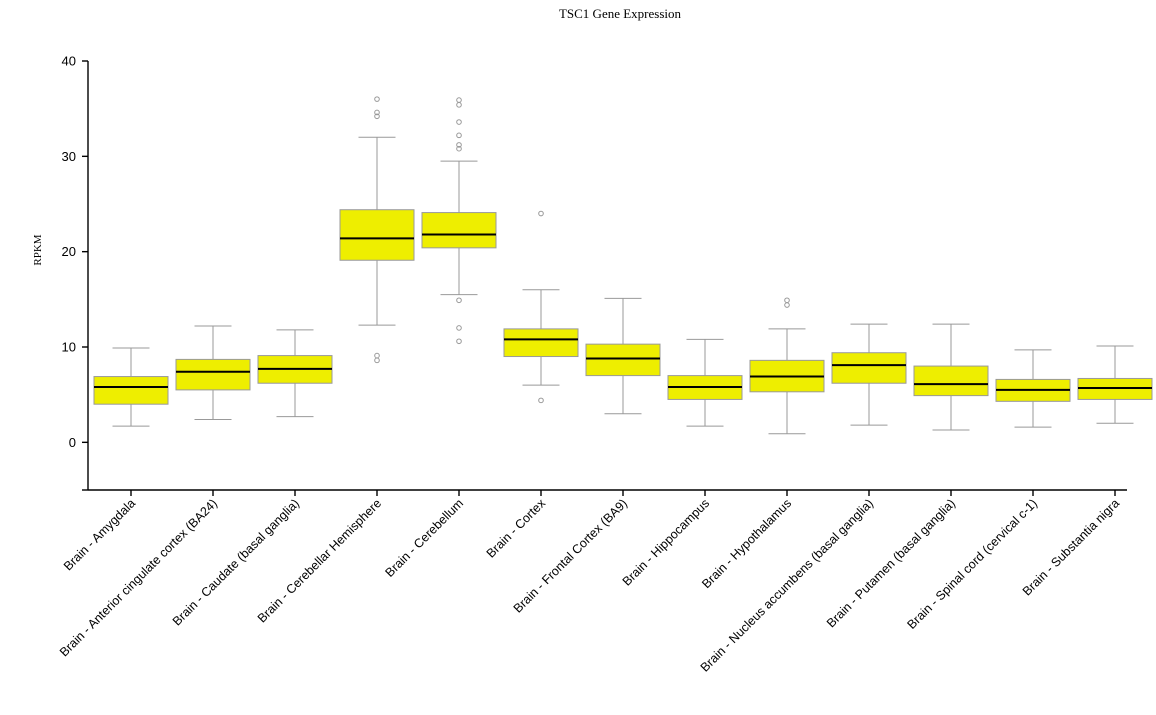  What do you see at coordinates (607, 492) in the screenshot?
I see `x-axis` at bounding box center [607, 492].